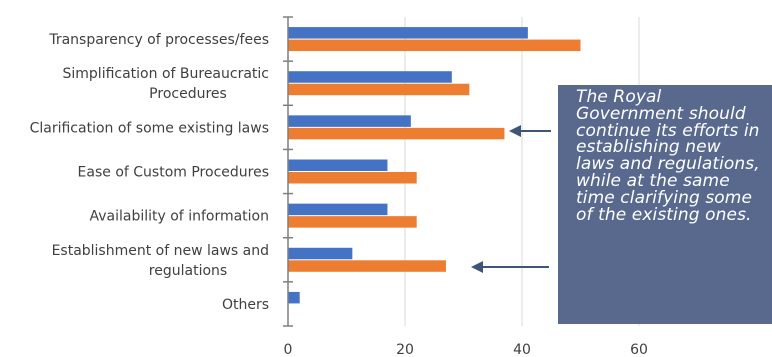 This screenshot has height=357, width=772. What do you see at coordinates (522, 349) in the screenshot?
I see `x-tick-label: 40` at bounding box center [522, 349].